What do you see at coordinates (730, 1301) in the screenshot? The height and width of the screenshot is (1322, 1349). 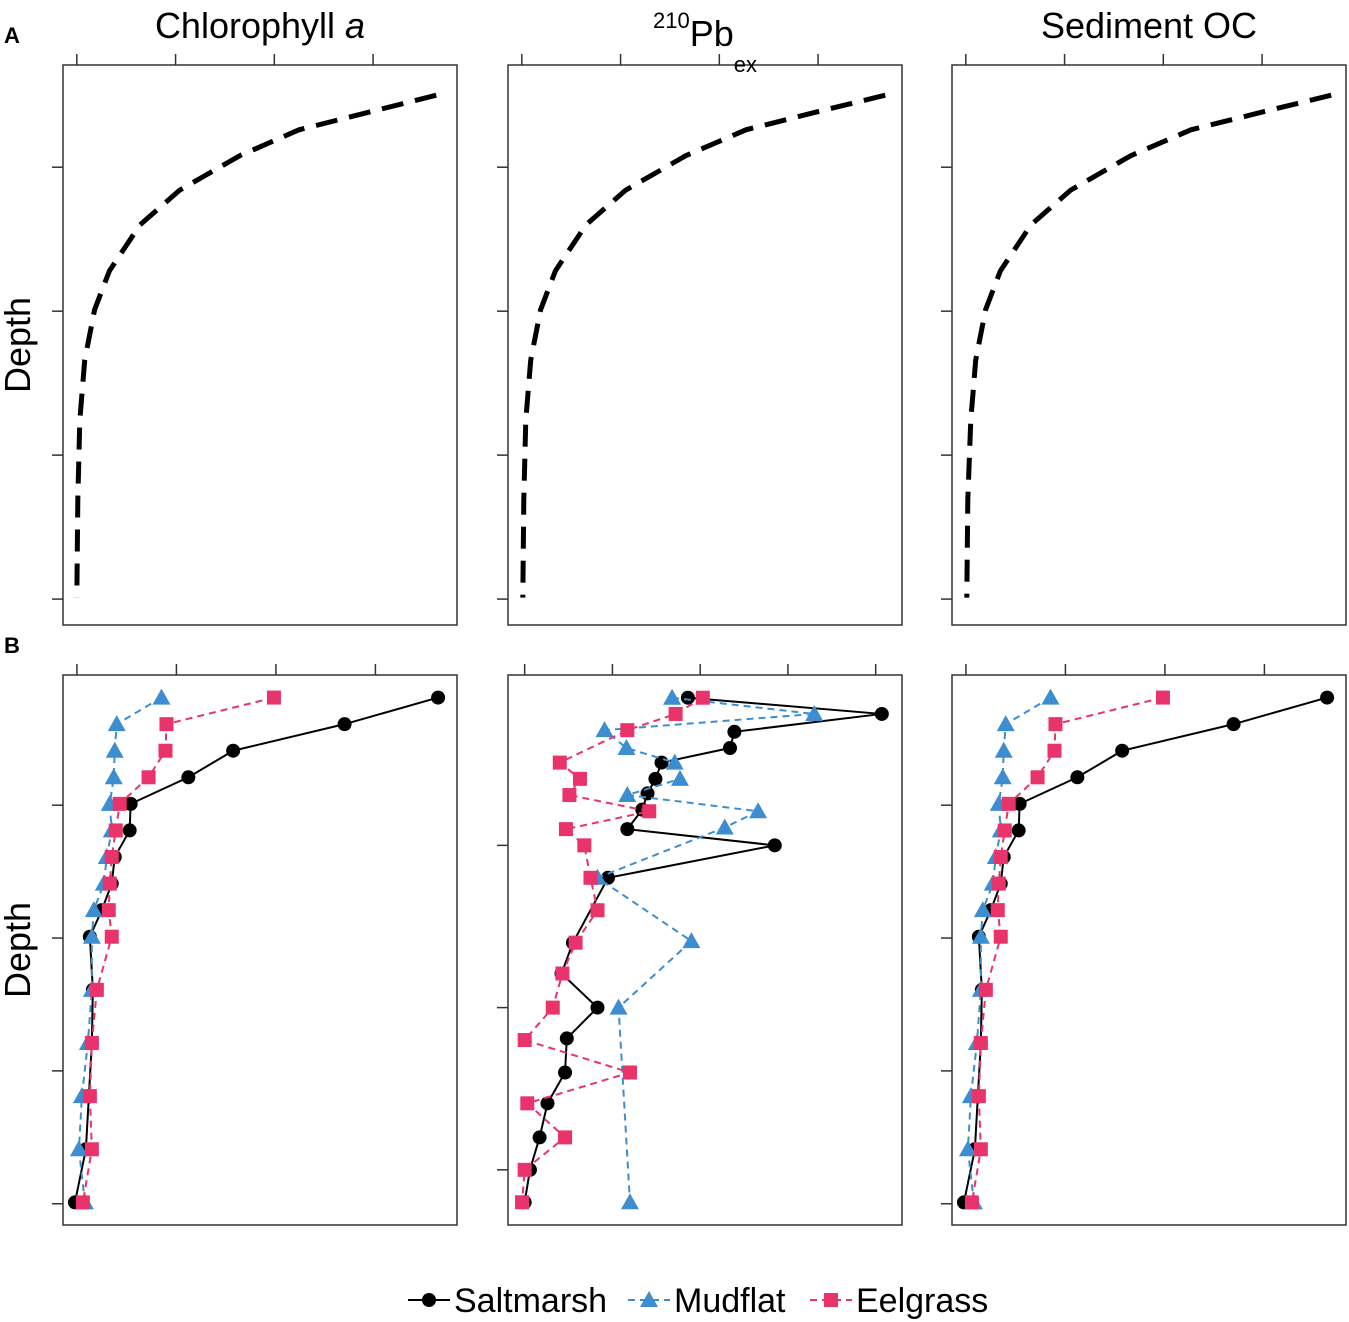 I see `legend-label: Mudflat` at bounding box center [730, 1301].